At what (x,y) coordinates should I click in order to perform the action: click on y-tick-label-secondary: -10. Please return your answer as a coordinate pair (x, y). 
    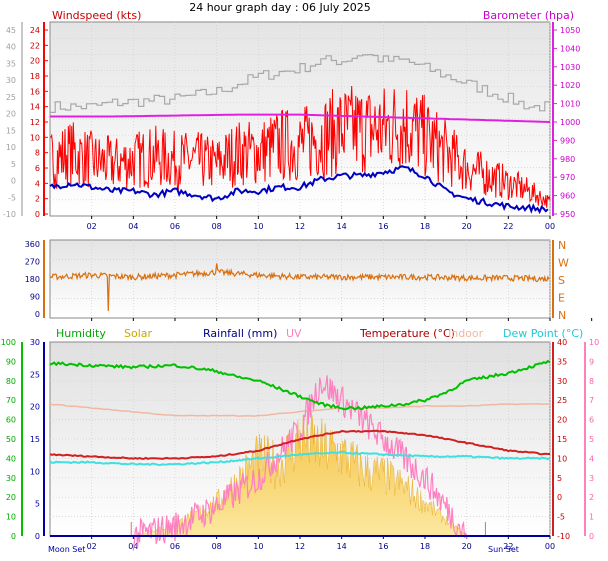
    Looking at the image, I should click on (9, 214).